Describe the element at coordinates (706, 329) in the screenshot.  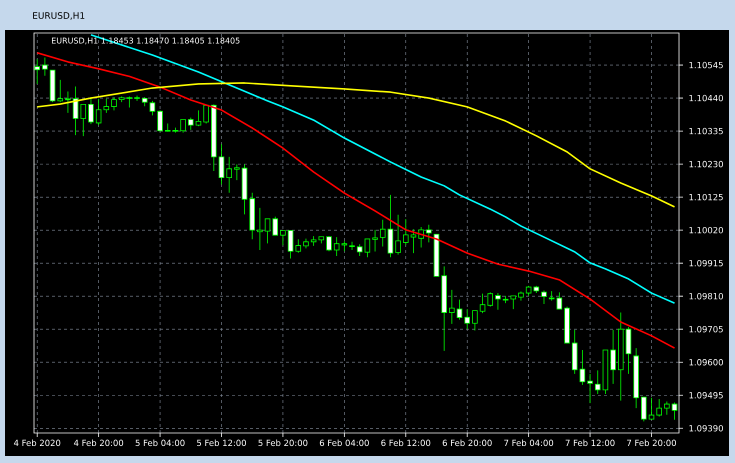
I see `y-tick-label: 1.09705` at that location.